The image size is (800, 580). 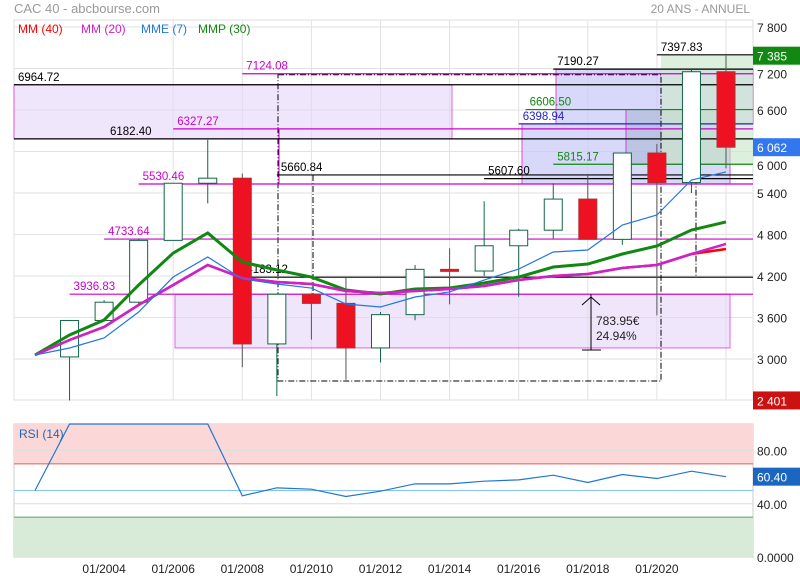 What do you see at coordinates (772, 57) in the screenshot?
I see `price-label: 7 385` at bounding box center [772, 57].